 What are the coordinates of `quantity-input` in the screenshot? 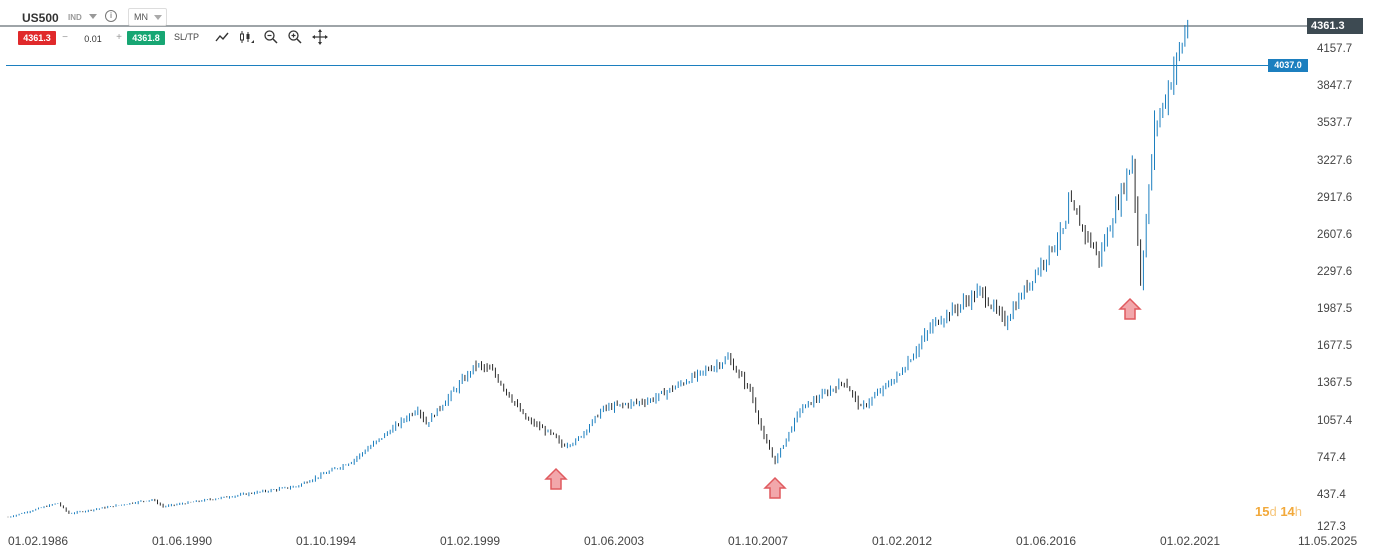 It's located at (93, 39).